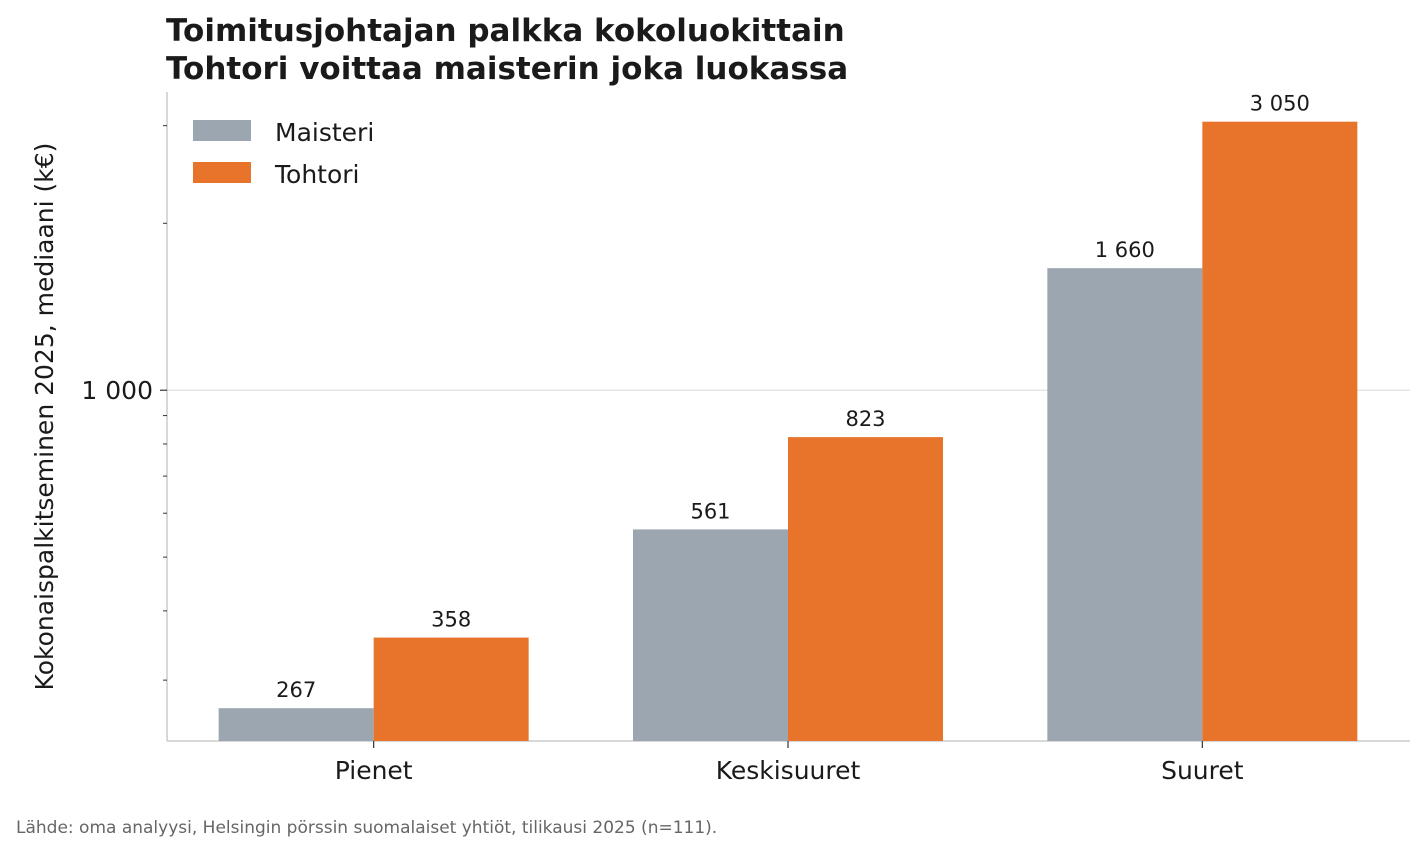 The image size is (1426, 854). Describe the element at coordinates (117, 390) in the screenshot. I see `y-tick-label-0: 1 000` at that location.